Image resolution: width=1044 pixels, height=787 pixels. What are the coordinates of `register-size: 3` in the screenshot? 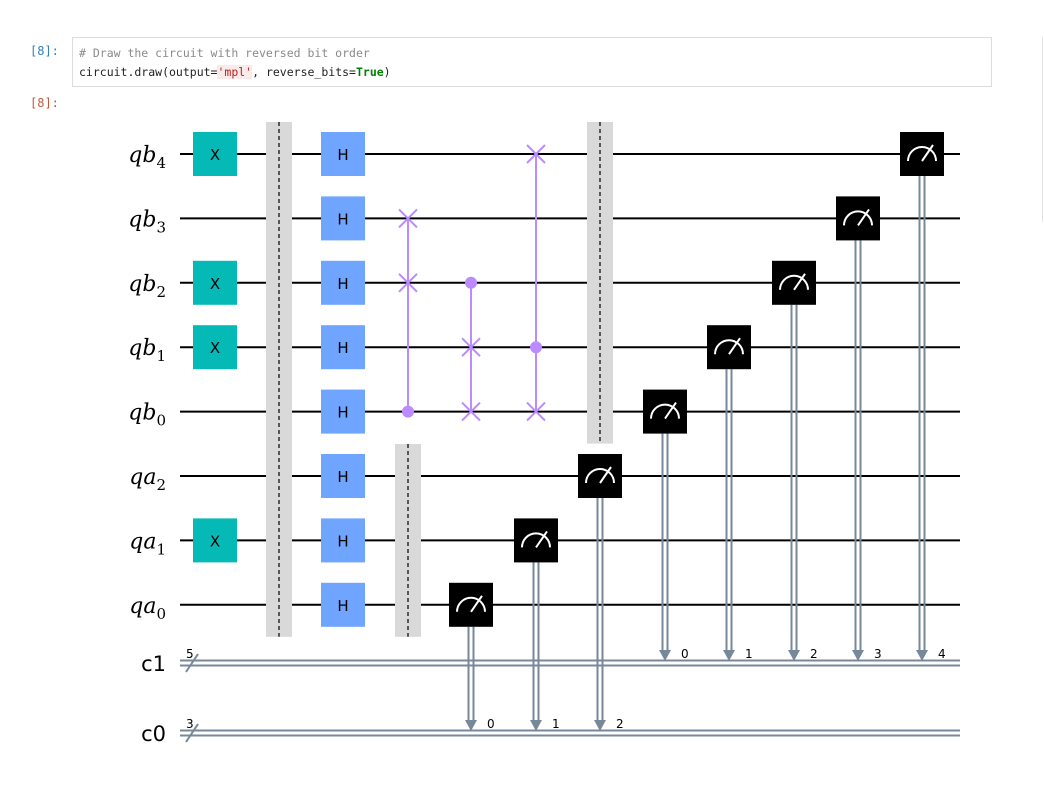 It's located at (190, 724).